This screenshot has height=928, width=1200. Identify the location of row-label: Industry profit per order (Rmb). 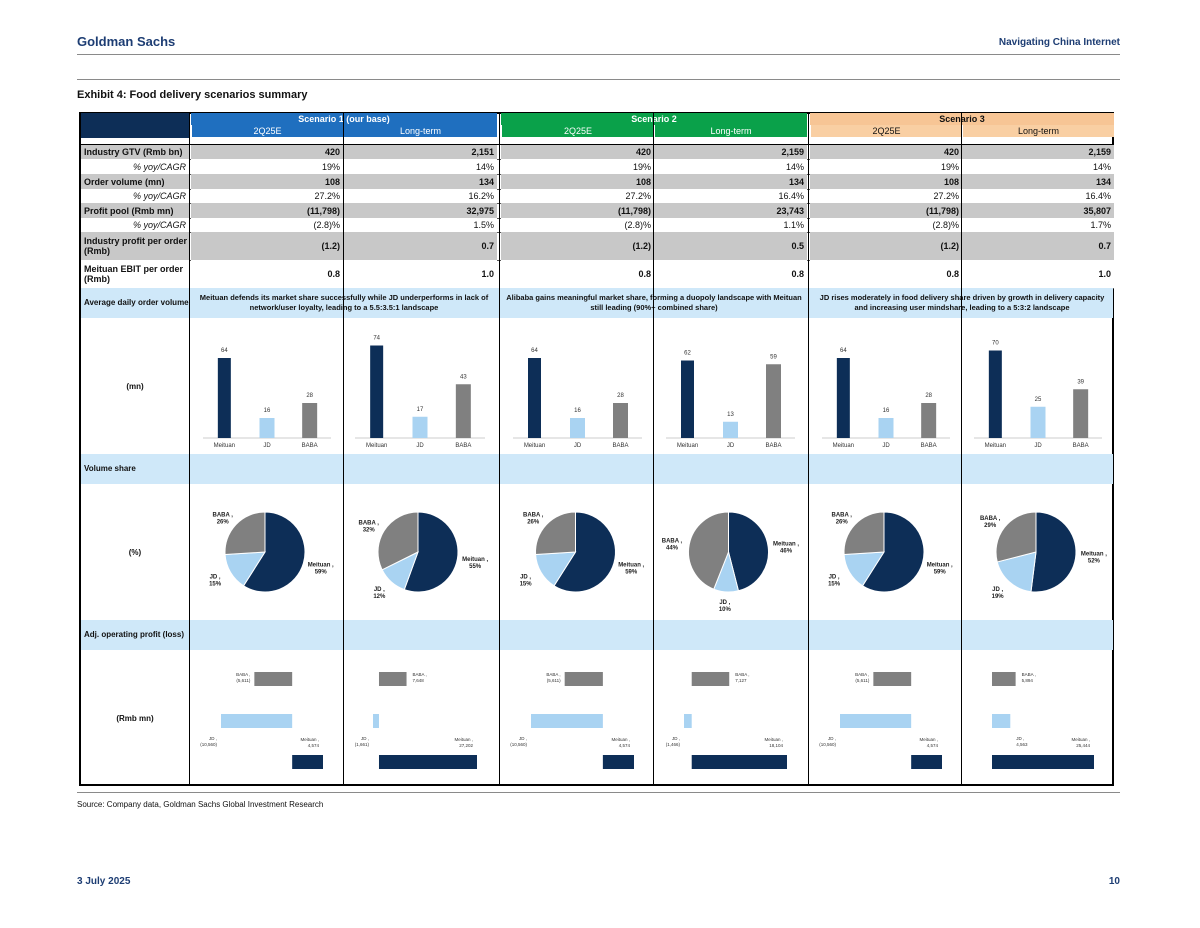
(135, 246).